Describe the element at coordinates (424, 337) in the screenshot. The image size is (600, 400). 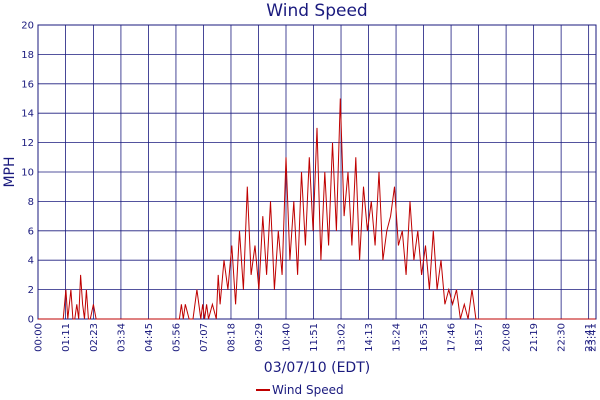
I see `x-tick-label: 16:35` at that location.